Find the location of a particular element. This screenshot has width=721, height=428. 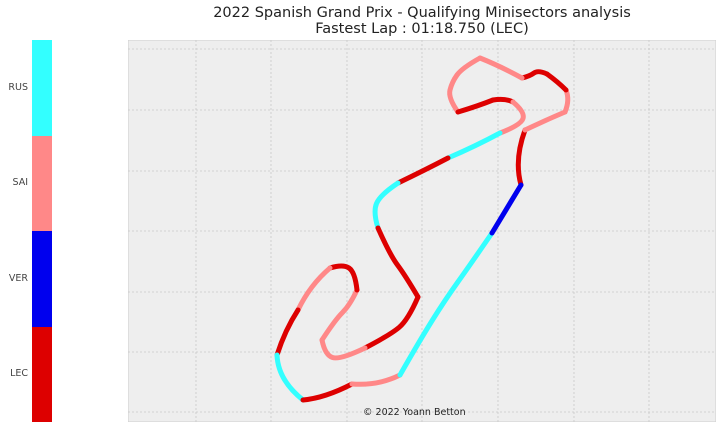

track-segment-16-sai is located at coordinates (339, 315).